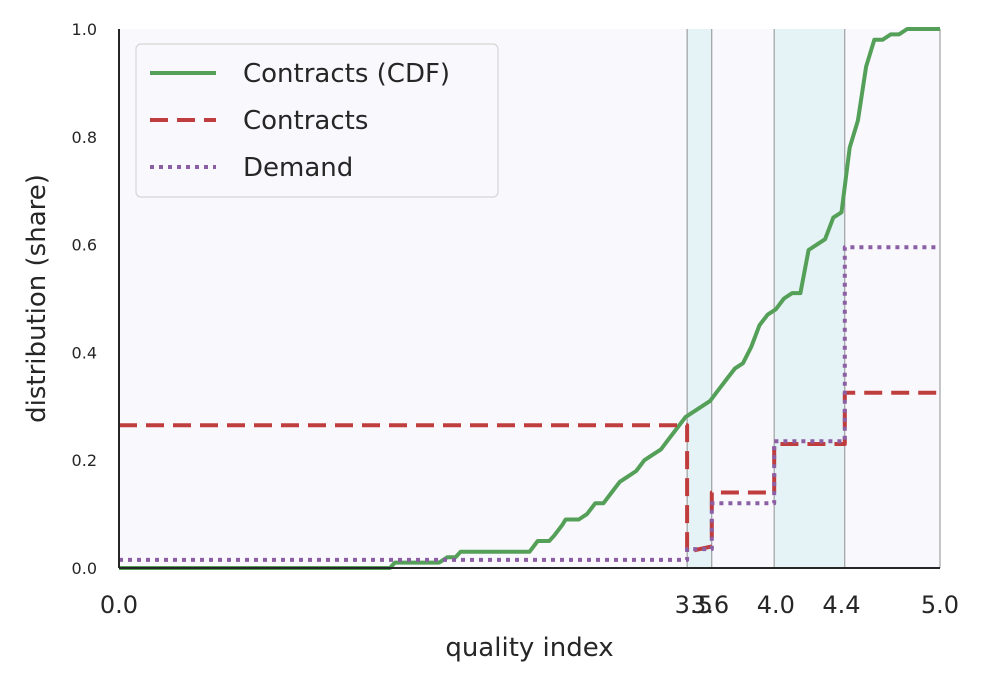 The image size is (984, 684). What do you see at coordinates (710, 605) in the screenshot?
I see `x-tick-label: 3.6` at bounding box center [710, 605].